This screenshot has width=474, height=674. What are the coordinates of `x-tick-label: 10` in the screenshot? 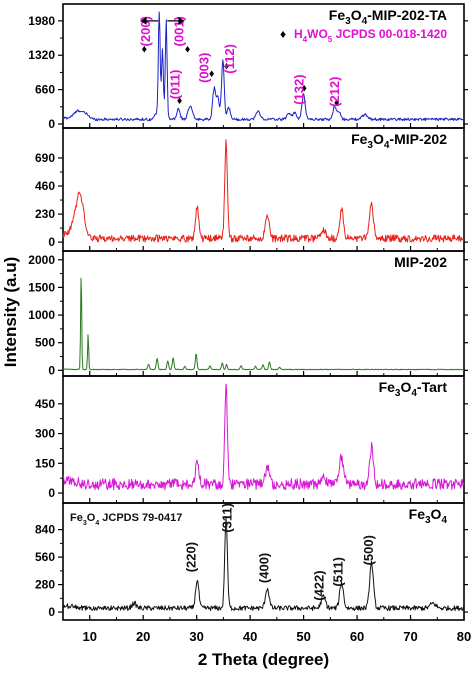 It's located at (89, 636).